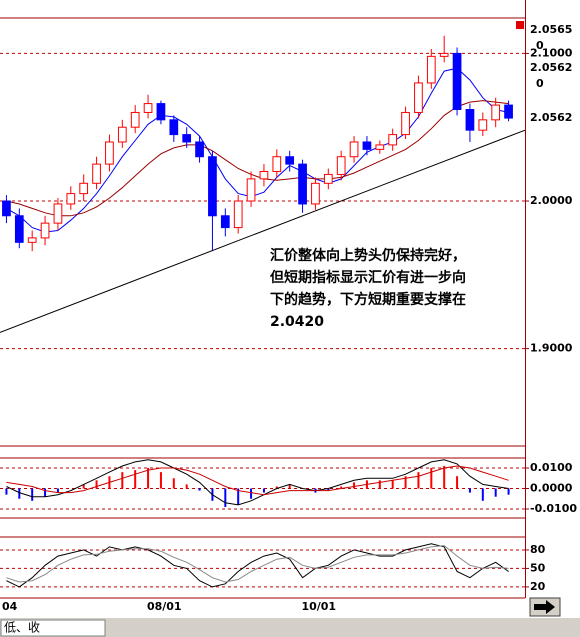 Image resolution: width=580 pixels, height=637 pixels. Describe the element at coordinates (297, 322) in the screenshot. I see `annotation-text: 2.0420` at that location.